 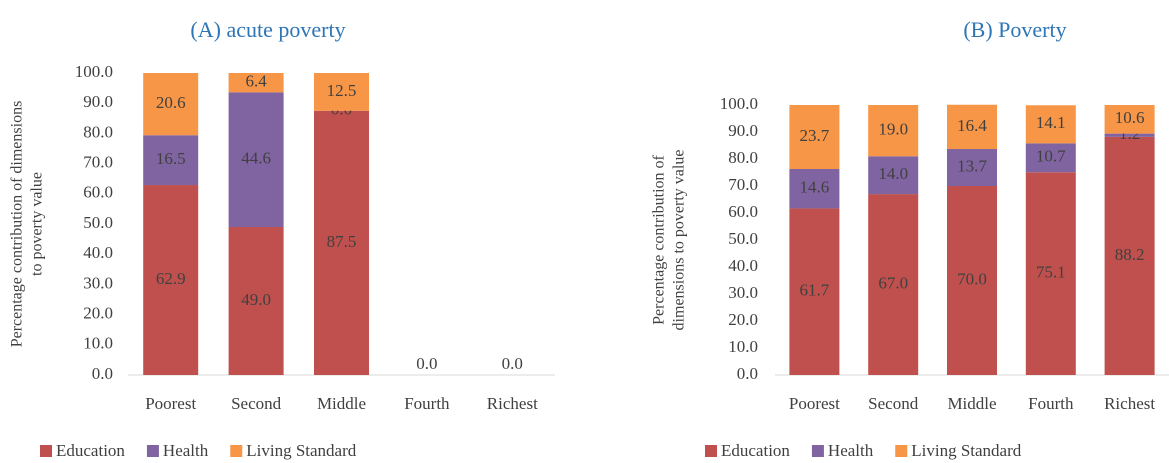 I want to click on y-axis-label: dimensions to poverty value, so click(x=679, y=240).